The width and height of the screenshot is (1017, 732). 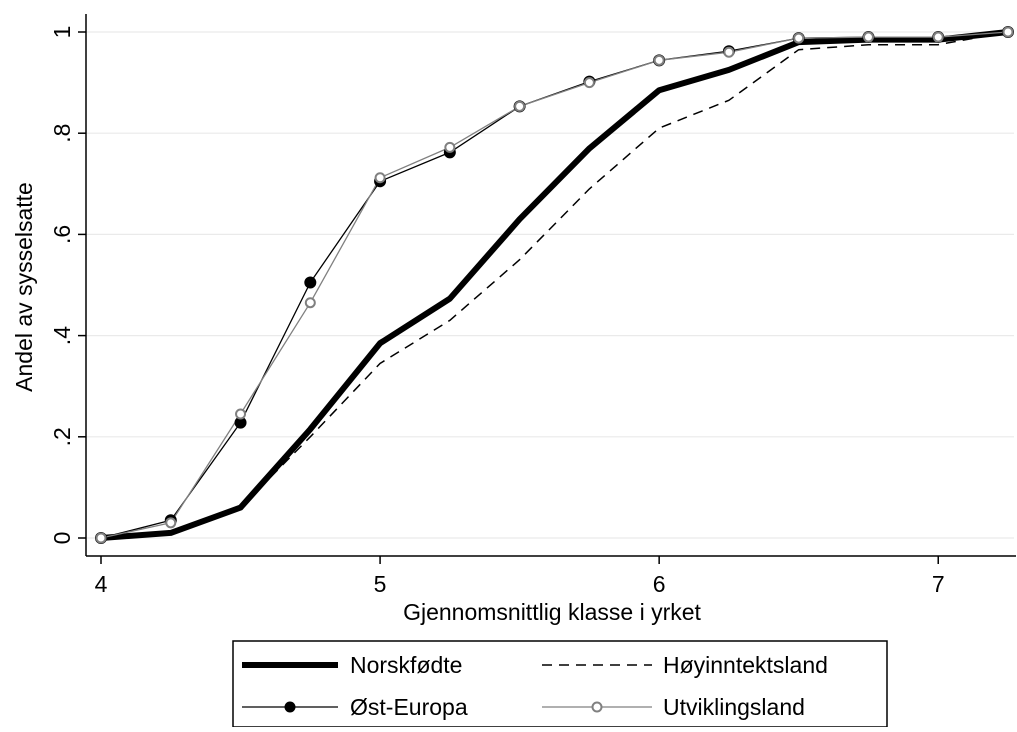 What do you see at coordinates (62, 436) in the screenshot?
I see `y-tick-label: .2` at bounding box center [62, 436].